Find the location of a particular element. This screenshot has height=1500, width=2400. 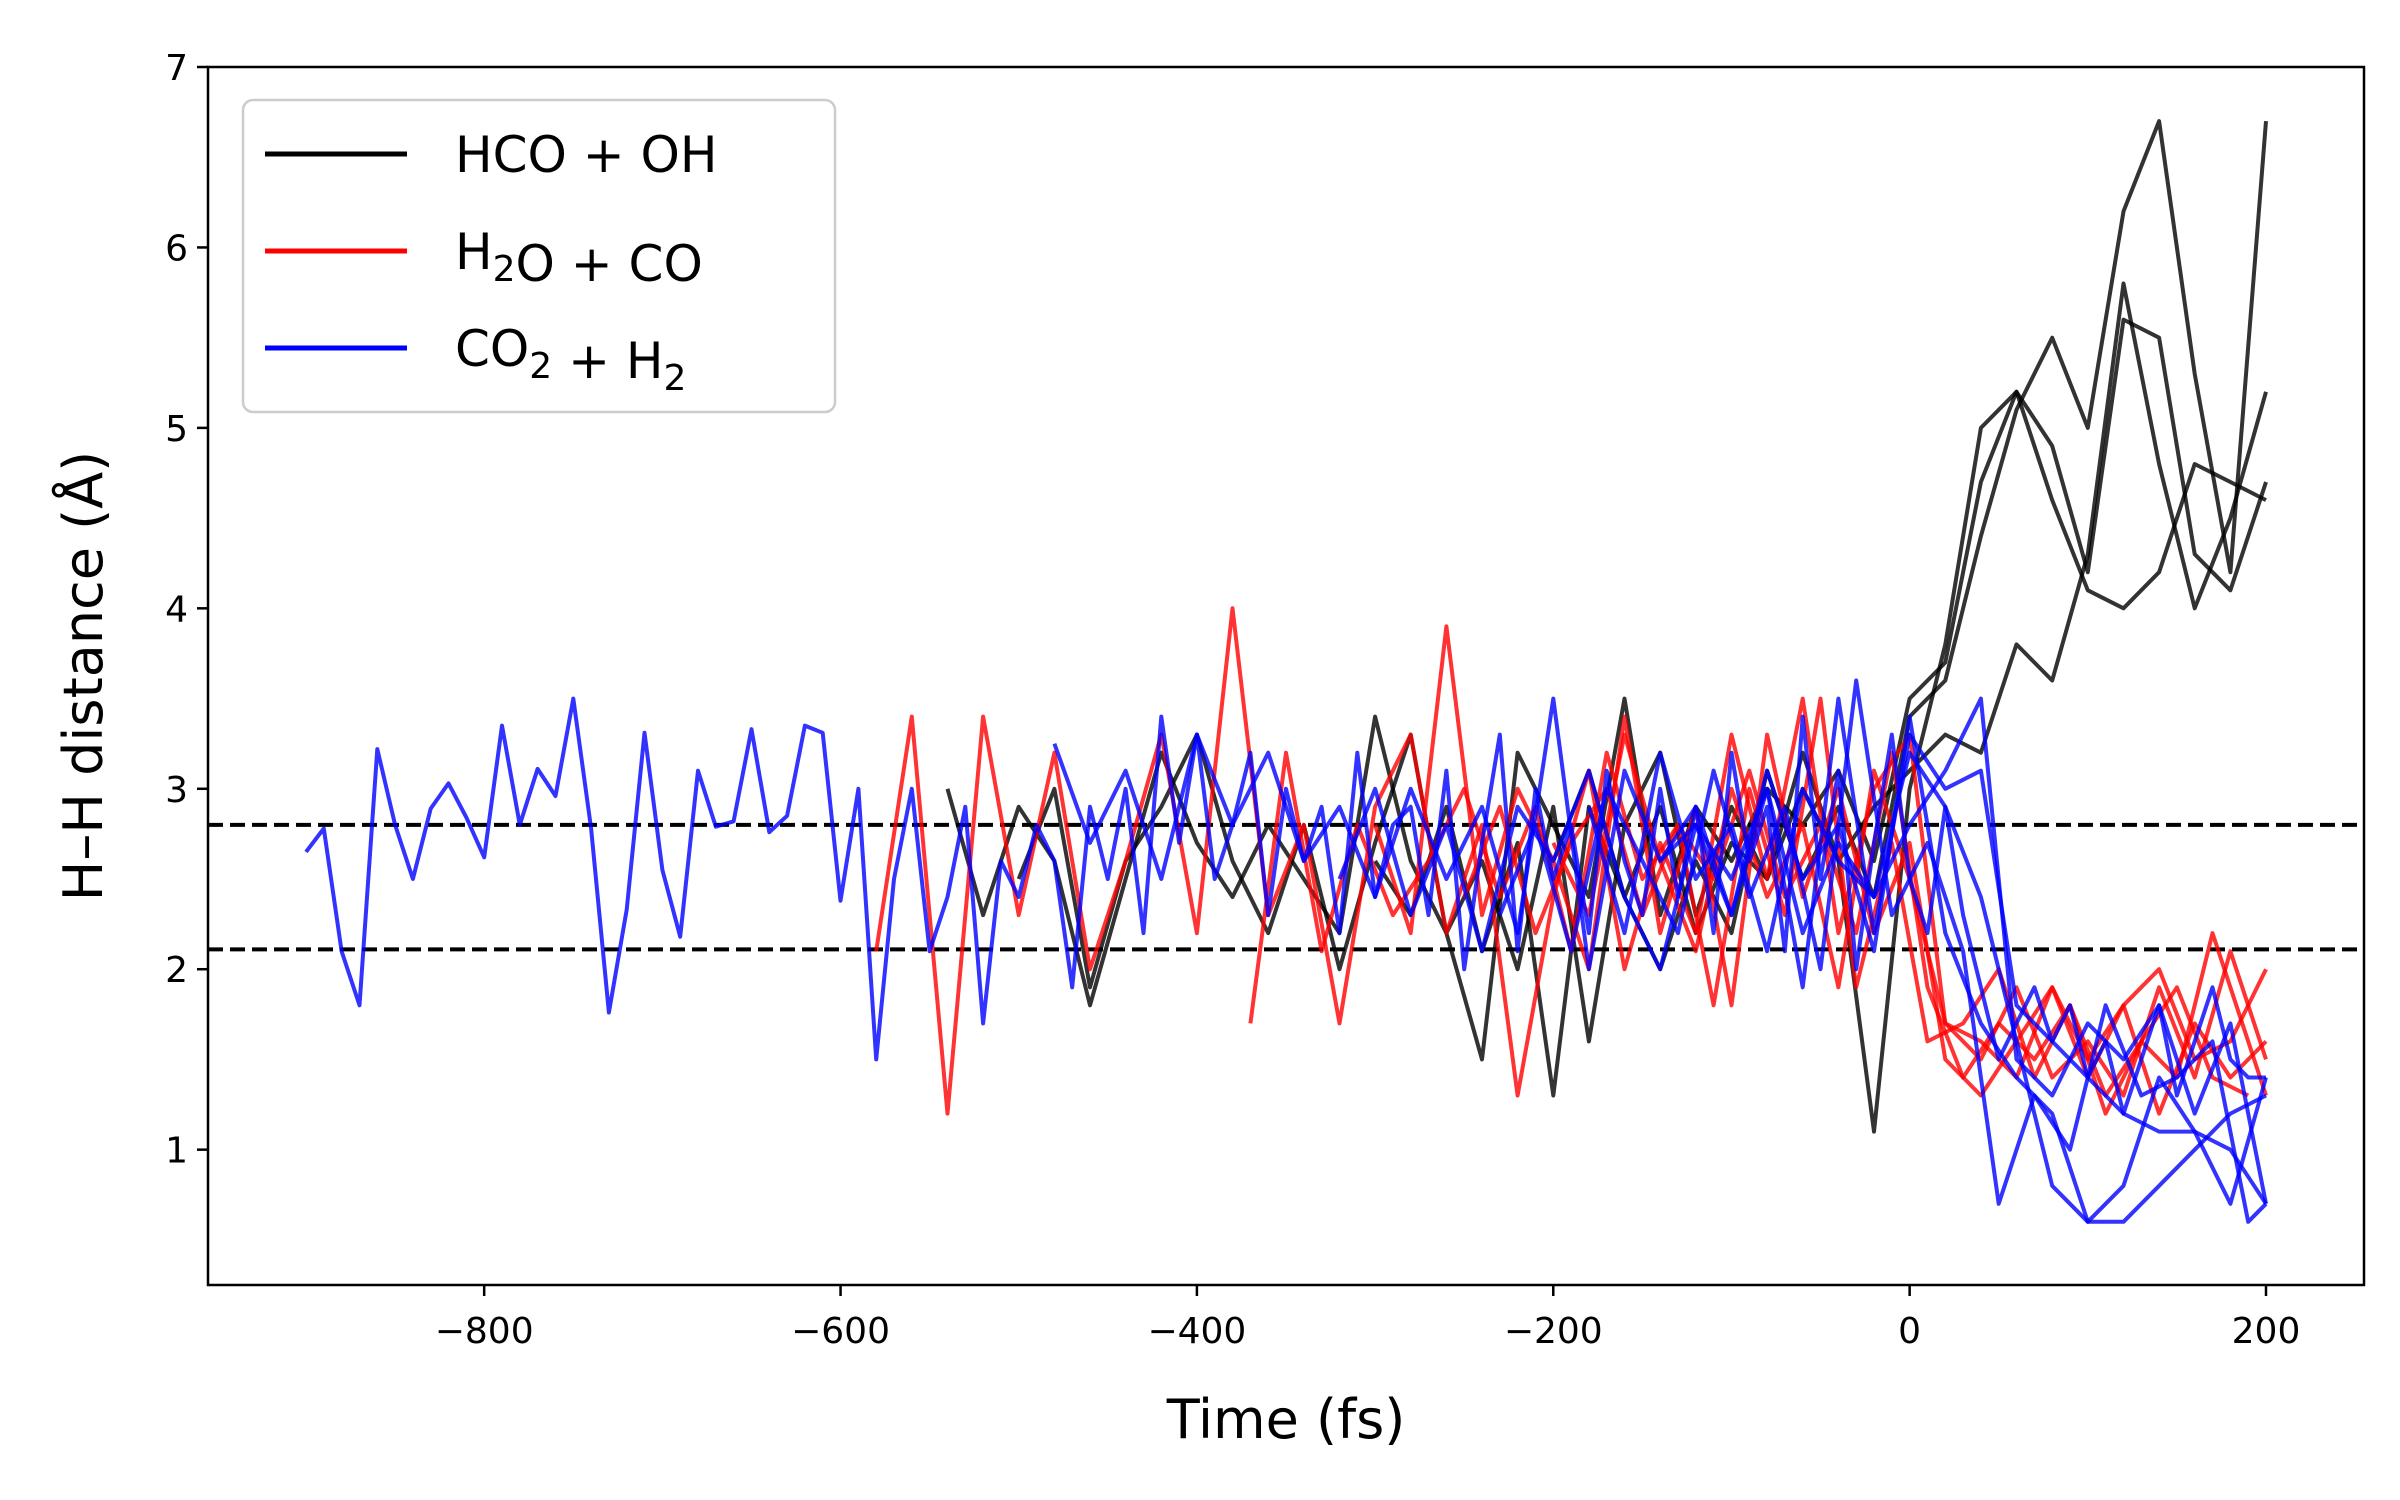

x-tick-label: 200 is located at coordinates (2266, 1331).